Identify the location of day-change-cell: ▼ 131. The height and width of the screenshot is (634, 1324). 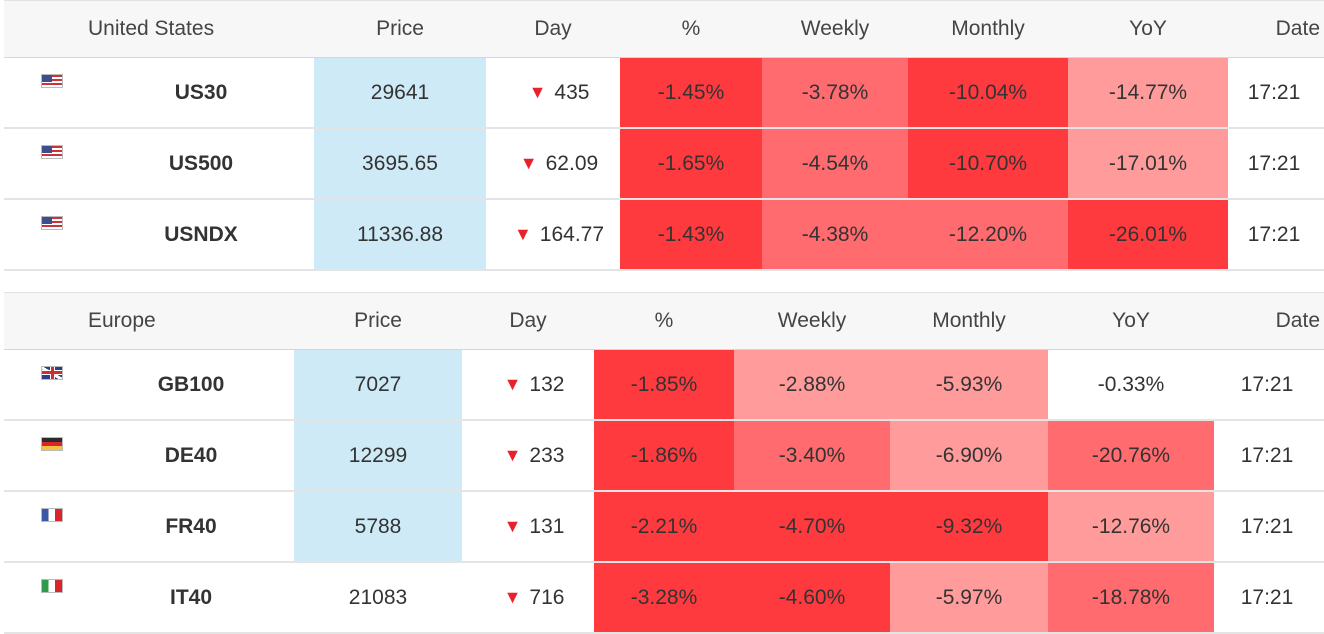
(528, 527).